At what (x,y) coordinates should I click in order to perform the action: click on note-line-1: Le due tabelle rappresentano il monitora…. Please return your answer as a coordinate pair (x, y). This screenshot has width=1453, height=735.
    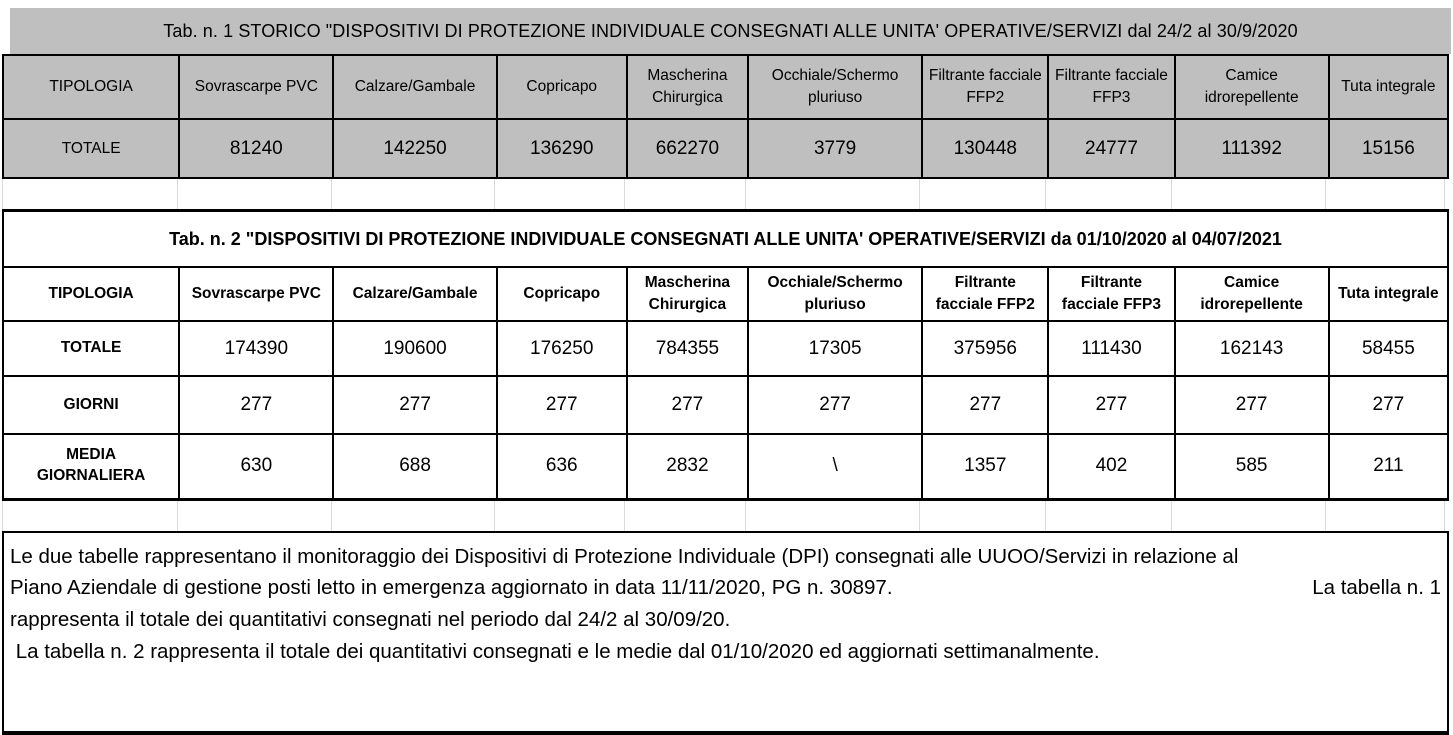
    Looking at the image, I should click on (624, 556).